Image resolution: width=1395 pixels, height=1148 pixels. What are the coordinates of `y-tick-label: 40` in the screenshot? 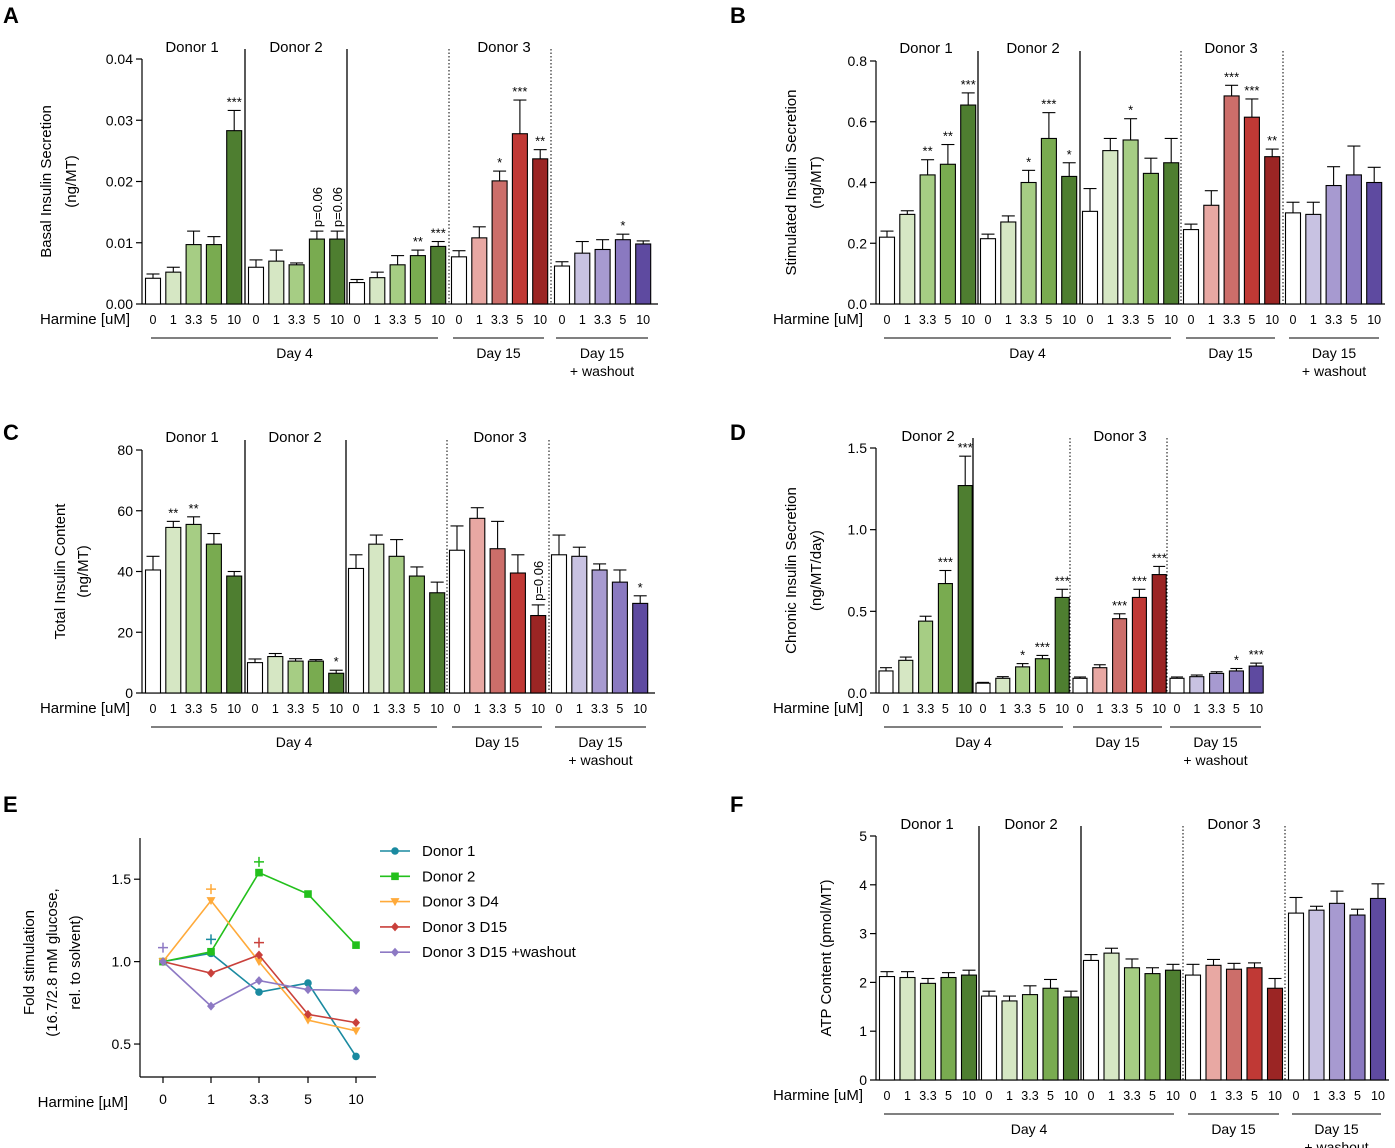 It's located at (125, 572).